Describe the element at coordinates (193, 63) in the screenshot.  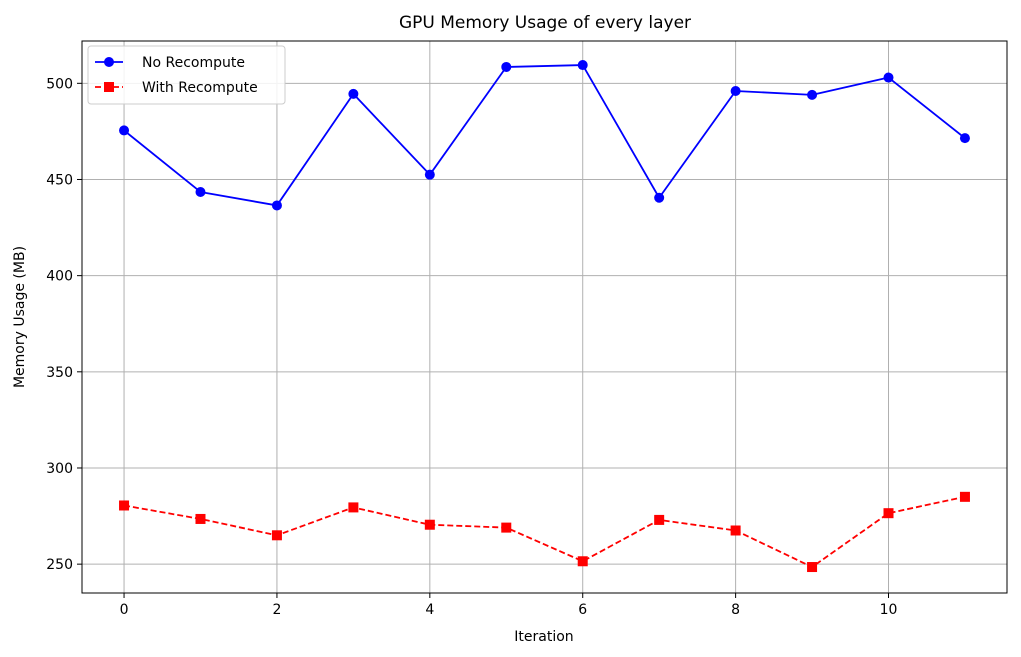
I see `legend-label-no-recompute: No Recompute` at that location.